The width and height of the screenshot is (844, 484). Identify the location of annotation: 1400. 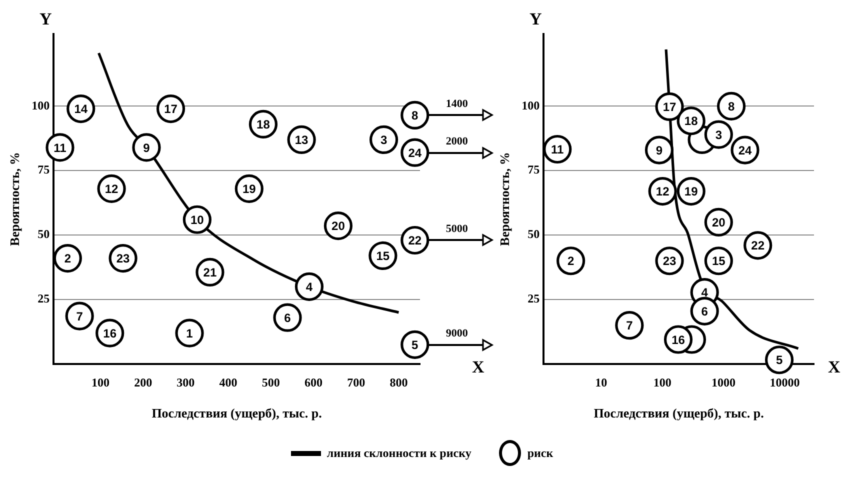
(457, 104).